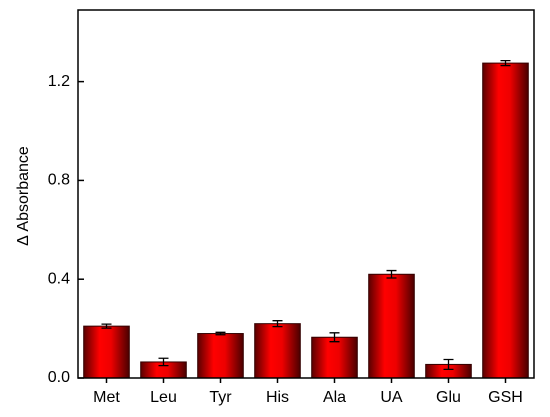  What do you see at coordinates (505, 397) in the screenshot?
I see `x-tick-label: GSH` at bounding box center [505, 397].